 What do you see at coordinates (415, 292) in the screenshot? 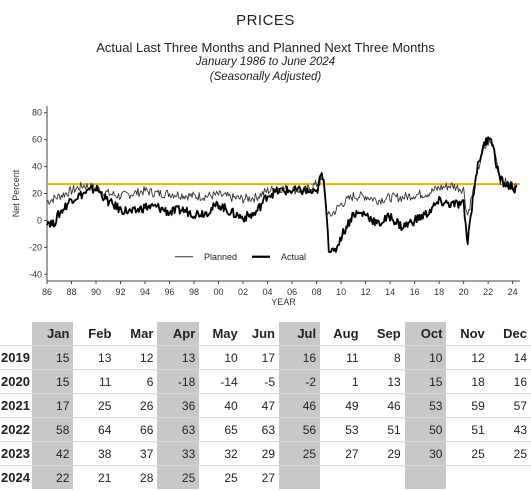
I see `x-tick-label: 16` at bounding box center [415, 292].